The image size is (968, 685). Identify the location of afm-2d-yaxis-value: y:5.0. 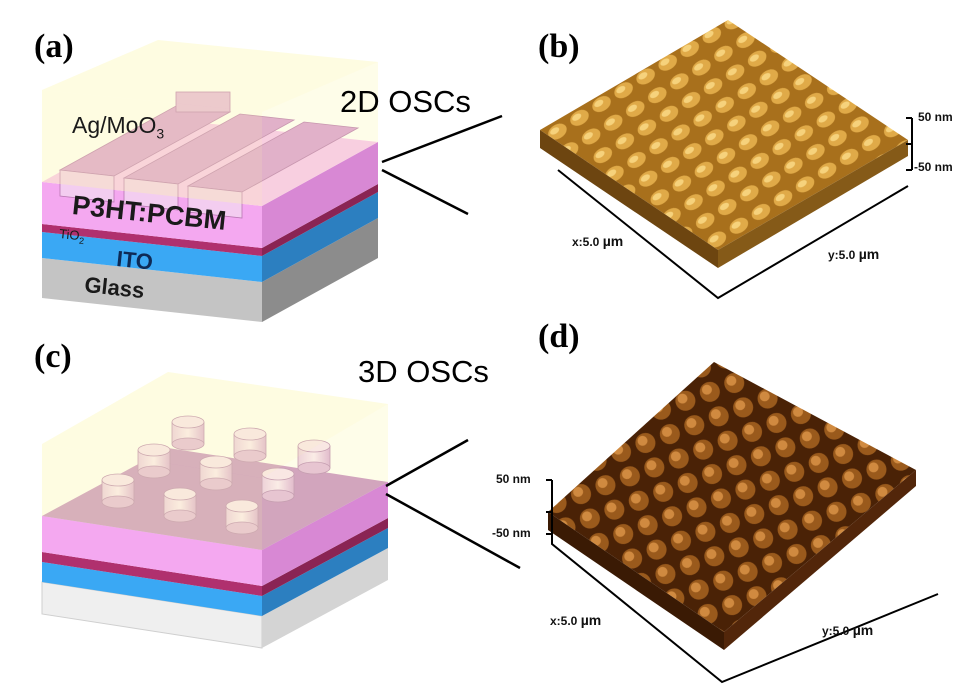
(842, 255).